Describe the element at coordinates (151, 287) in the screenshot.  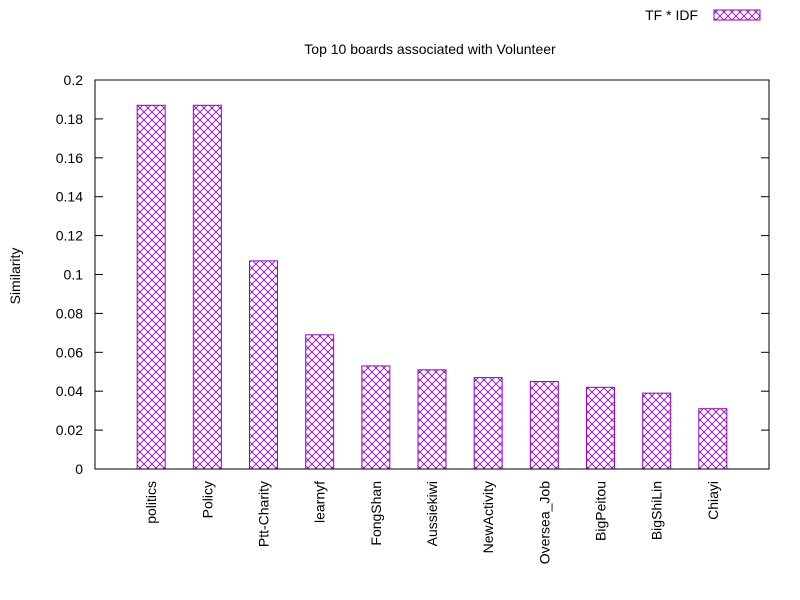
I see `bar-politics` at that location.